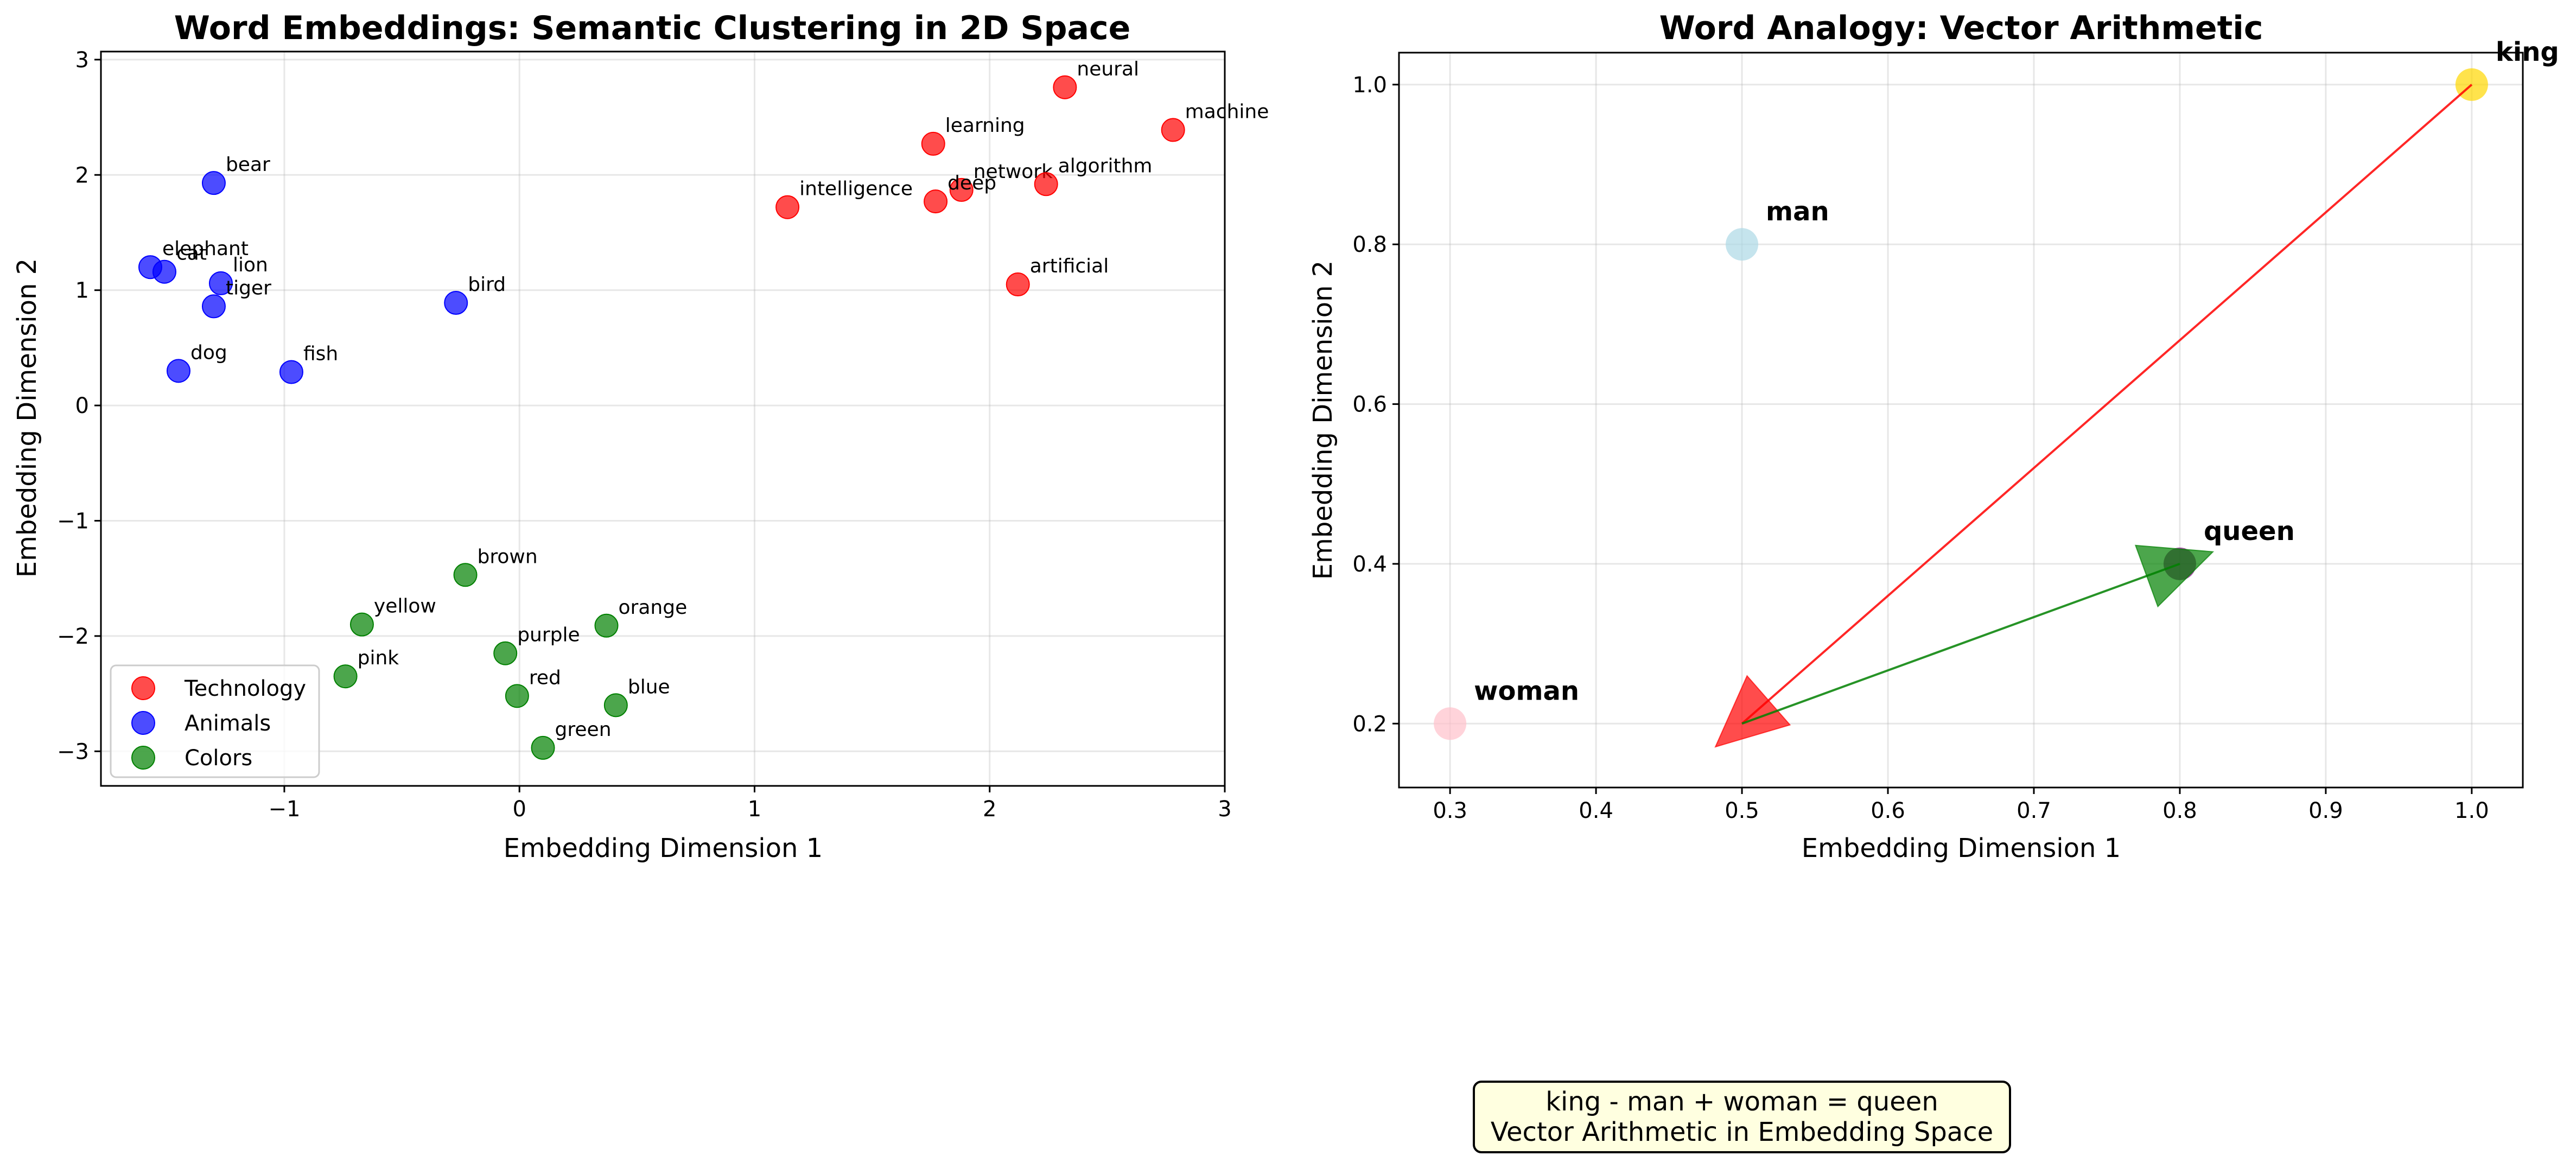 The height and width of the screenshot is (1162, 2576). What do you see at coordinates (508, 556) in the screenshot?
I see `left-point-label-brown: brown` at bounding box center [508, 556].